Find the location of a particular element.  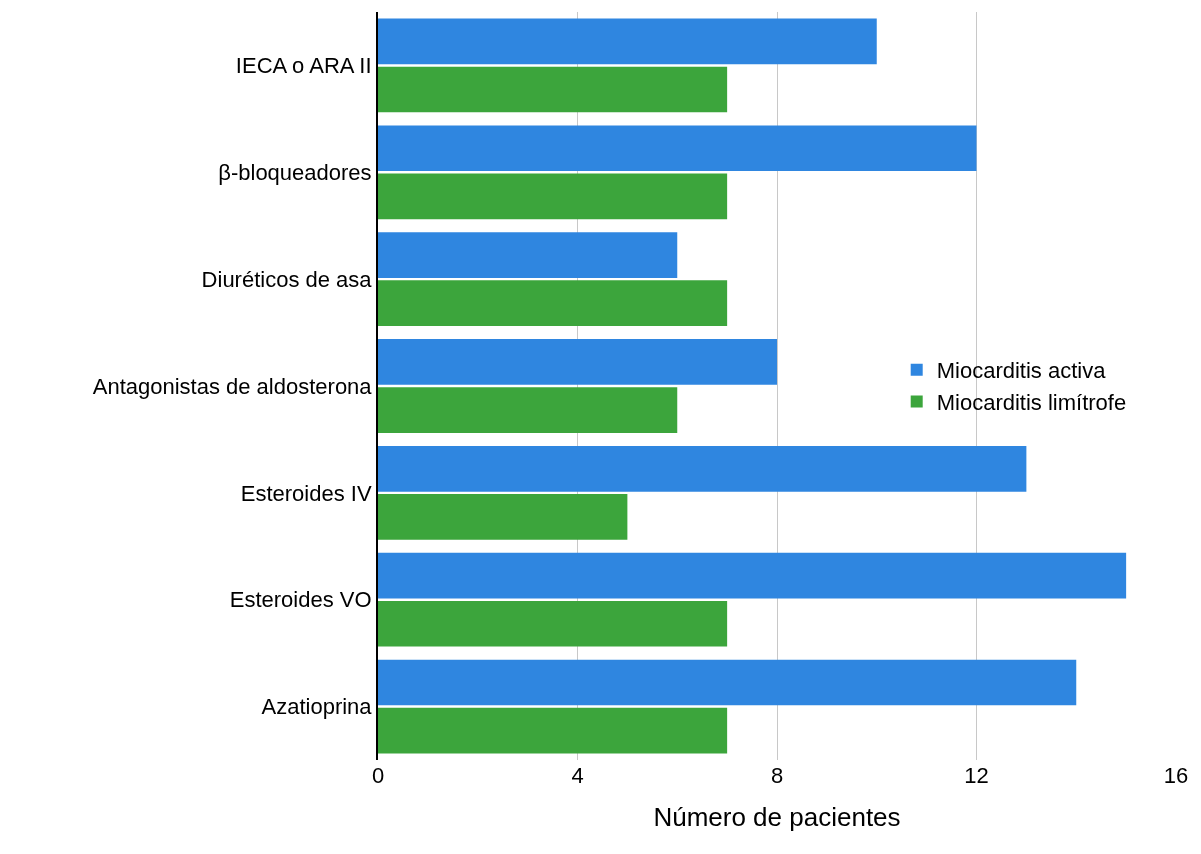

y-tick-label: Esteroides IV is located at coordinates (306, 493).